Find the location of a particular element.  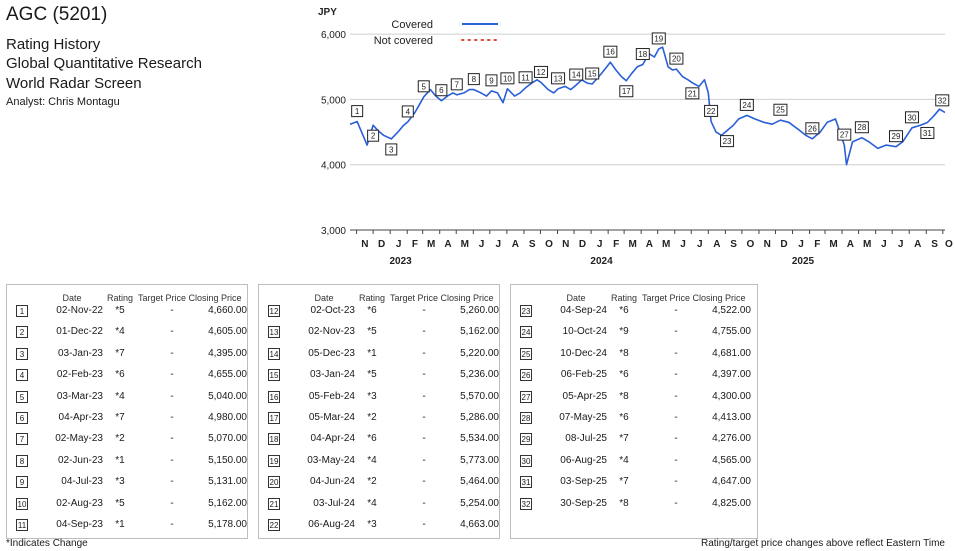

rating-marker-label: 26 is located at coordinates (812, 128).